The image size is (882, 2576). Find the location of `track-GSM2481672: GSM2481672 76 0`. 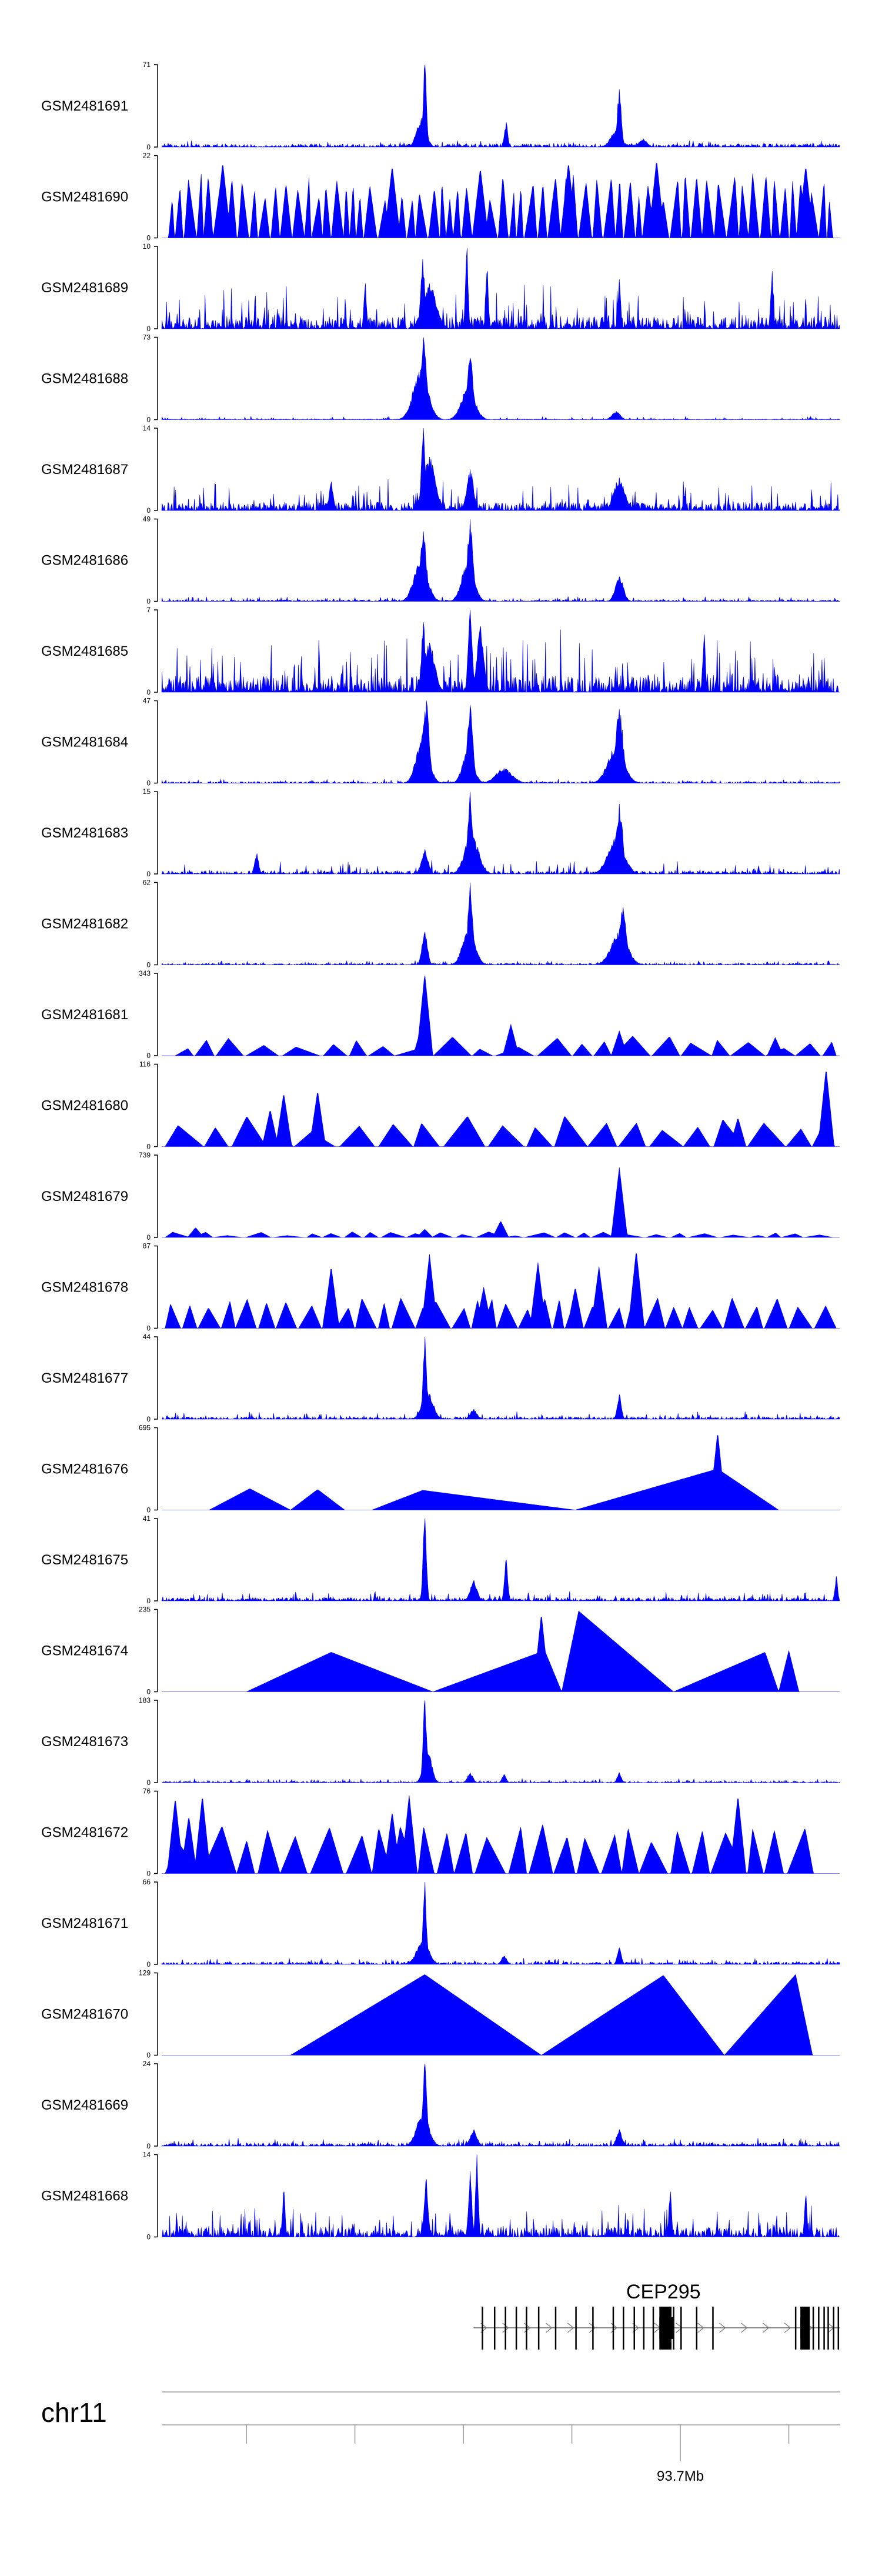

track-GSM2481672: GSM2481672 76 0 is located at coordinates (440, 1832).